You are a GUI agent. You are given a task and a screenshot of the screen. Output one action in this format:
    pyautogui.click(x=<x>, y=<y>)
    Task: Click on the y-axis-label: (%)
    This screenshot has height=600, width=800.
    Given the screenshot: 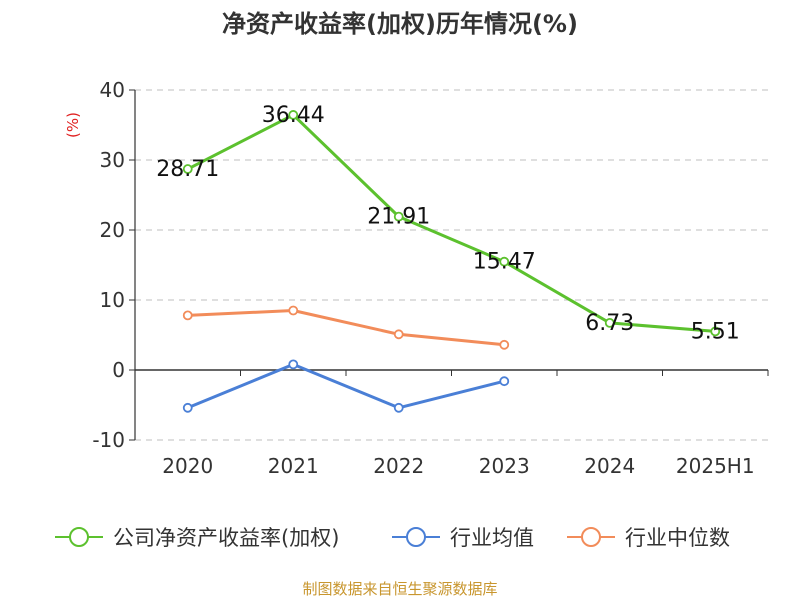 What is the action you would take?
    pyautogui.click(x=73, y=125)
    